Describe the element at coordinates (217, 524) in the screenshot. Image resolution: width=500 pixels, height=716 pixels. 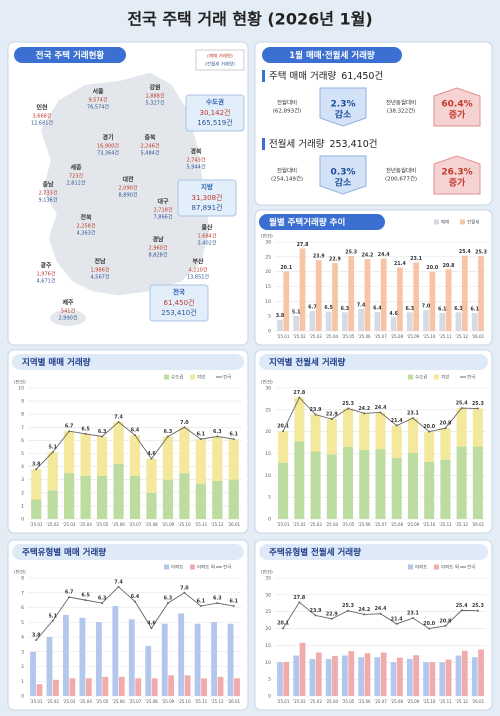
I see `x-tick-label: '25.12` at that location.